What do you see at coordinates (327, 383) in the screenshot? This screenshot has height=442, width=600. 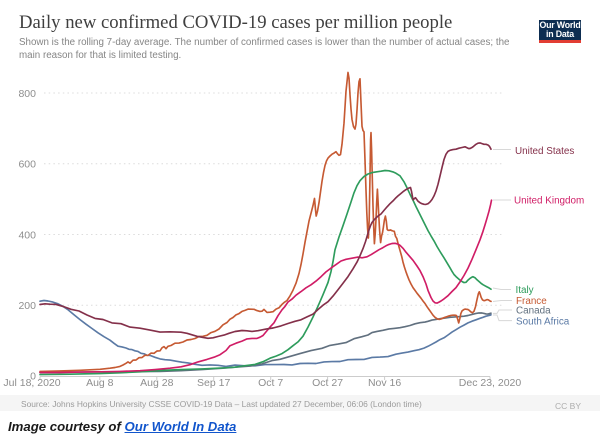 I see `svg-text: Oct 27` at bounding box center [327, 383].